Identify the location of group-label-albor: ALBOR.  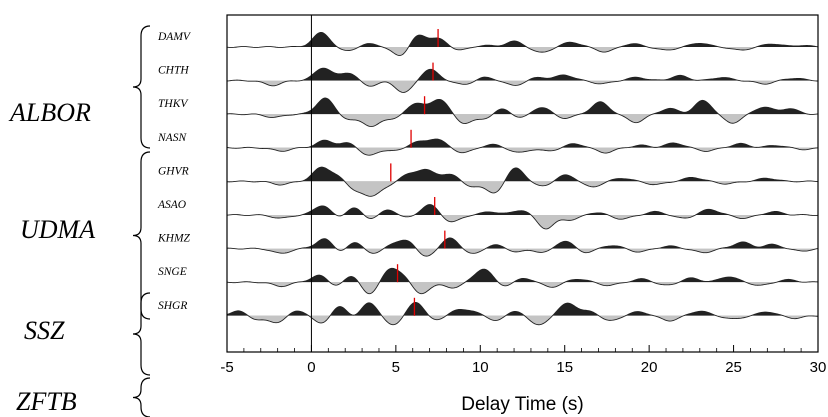
(49, 112).